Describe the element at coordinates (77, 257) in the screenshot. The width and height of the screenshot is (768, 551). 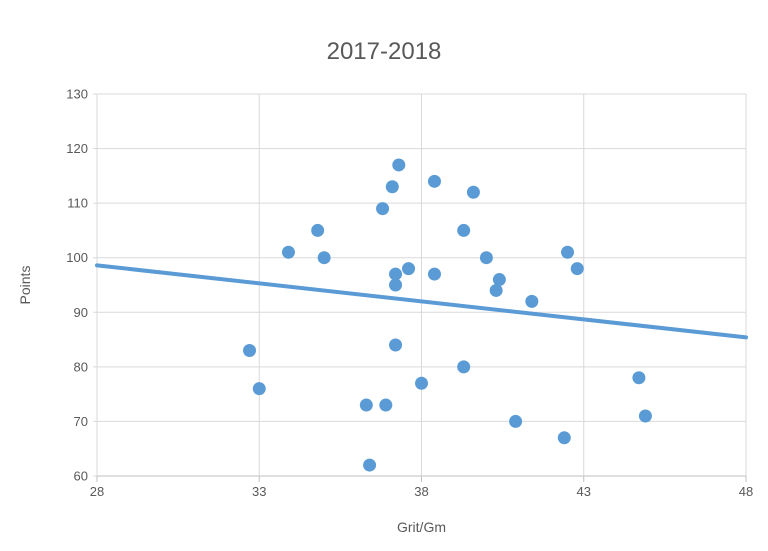
I see `y-tick-label: 100` at that location.